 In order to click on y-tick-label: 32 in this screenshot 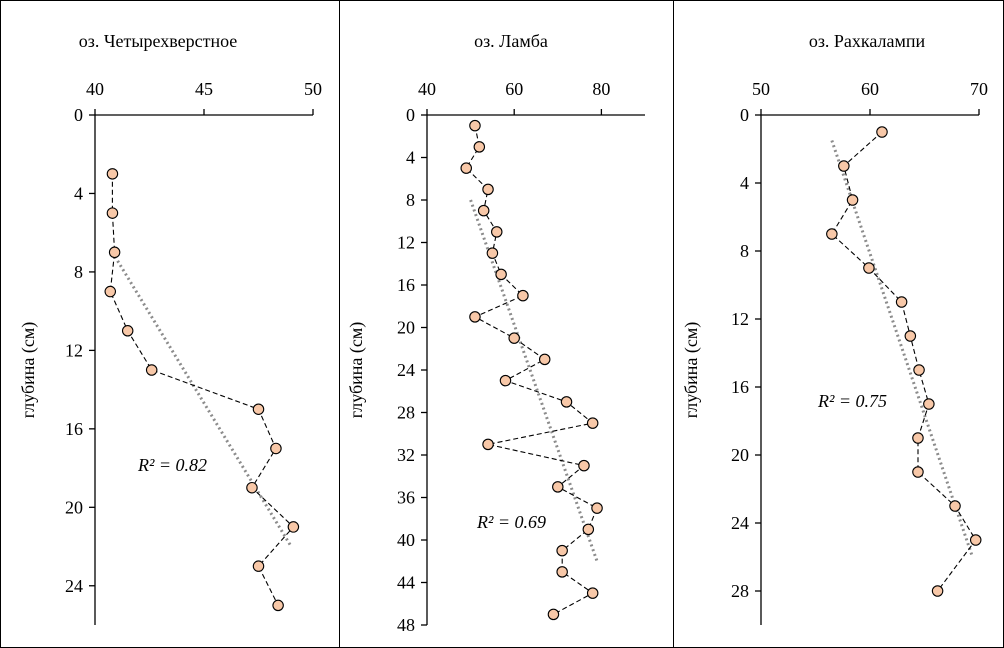, I will do `click(406, 455)`.